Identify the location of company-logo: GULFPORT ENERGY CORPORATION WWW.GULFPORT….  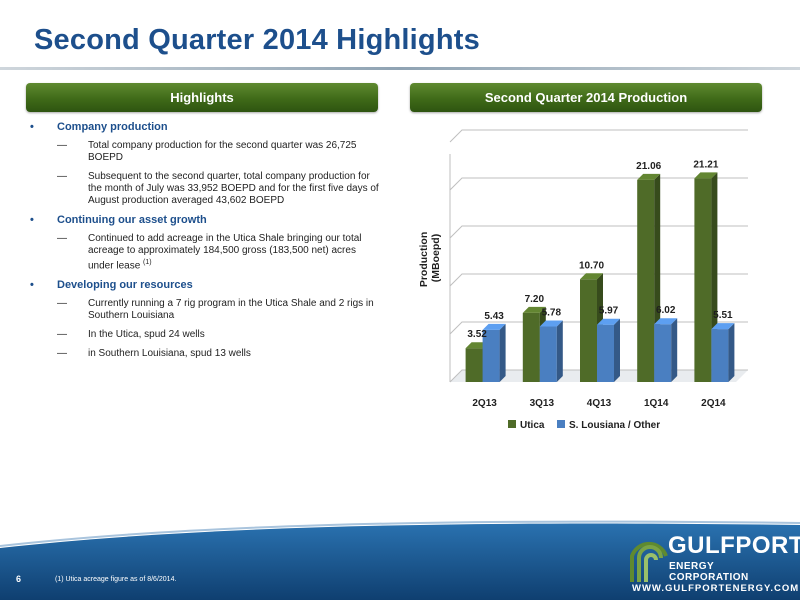
(714, 564).